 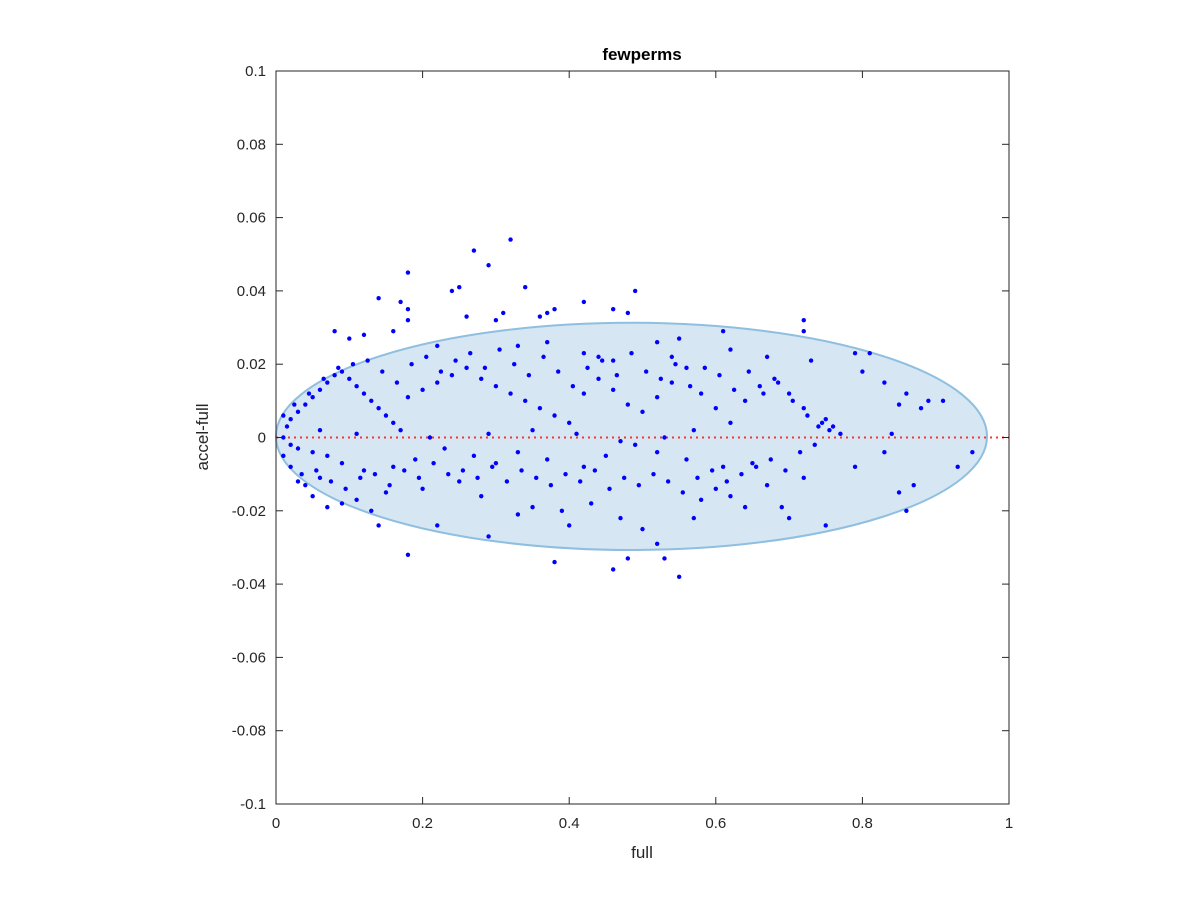 I want to click on x-tick-label: 0, so click(x=276, y=823).